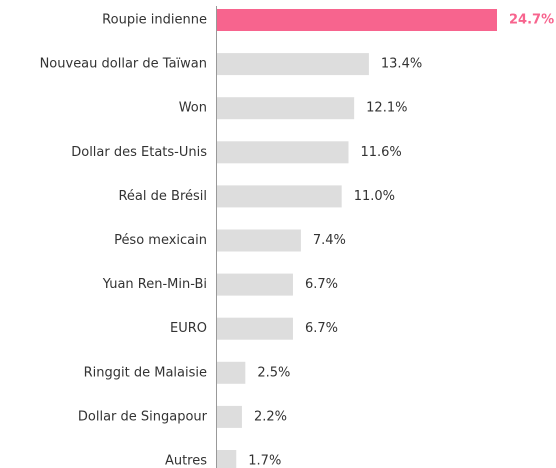 This screenshot has height=468, width=556. I want to click on y-tick-label: Roupie indienne, so click(154, 20).